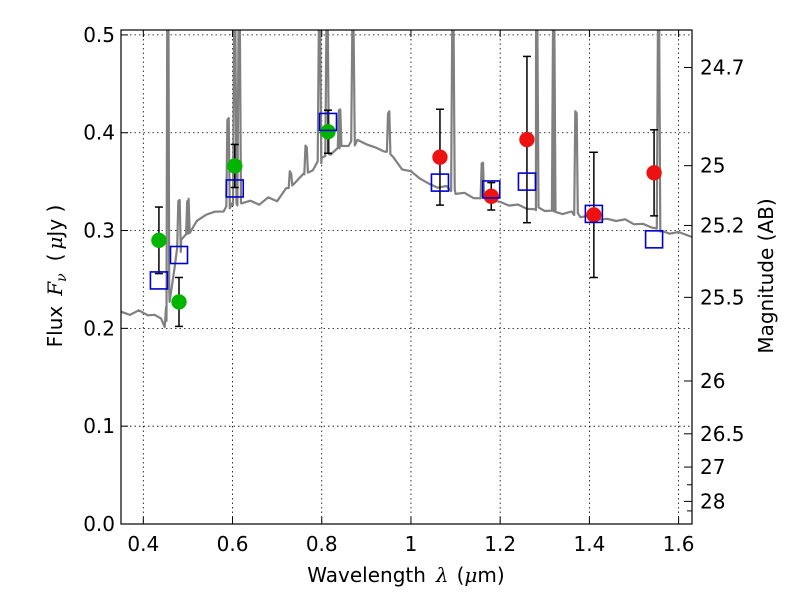 This screenshot has height=600, width=800. I want to click on x-tick-label: 0.6, so click(233, 544).